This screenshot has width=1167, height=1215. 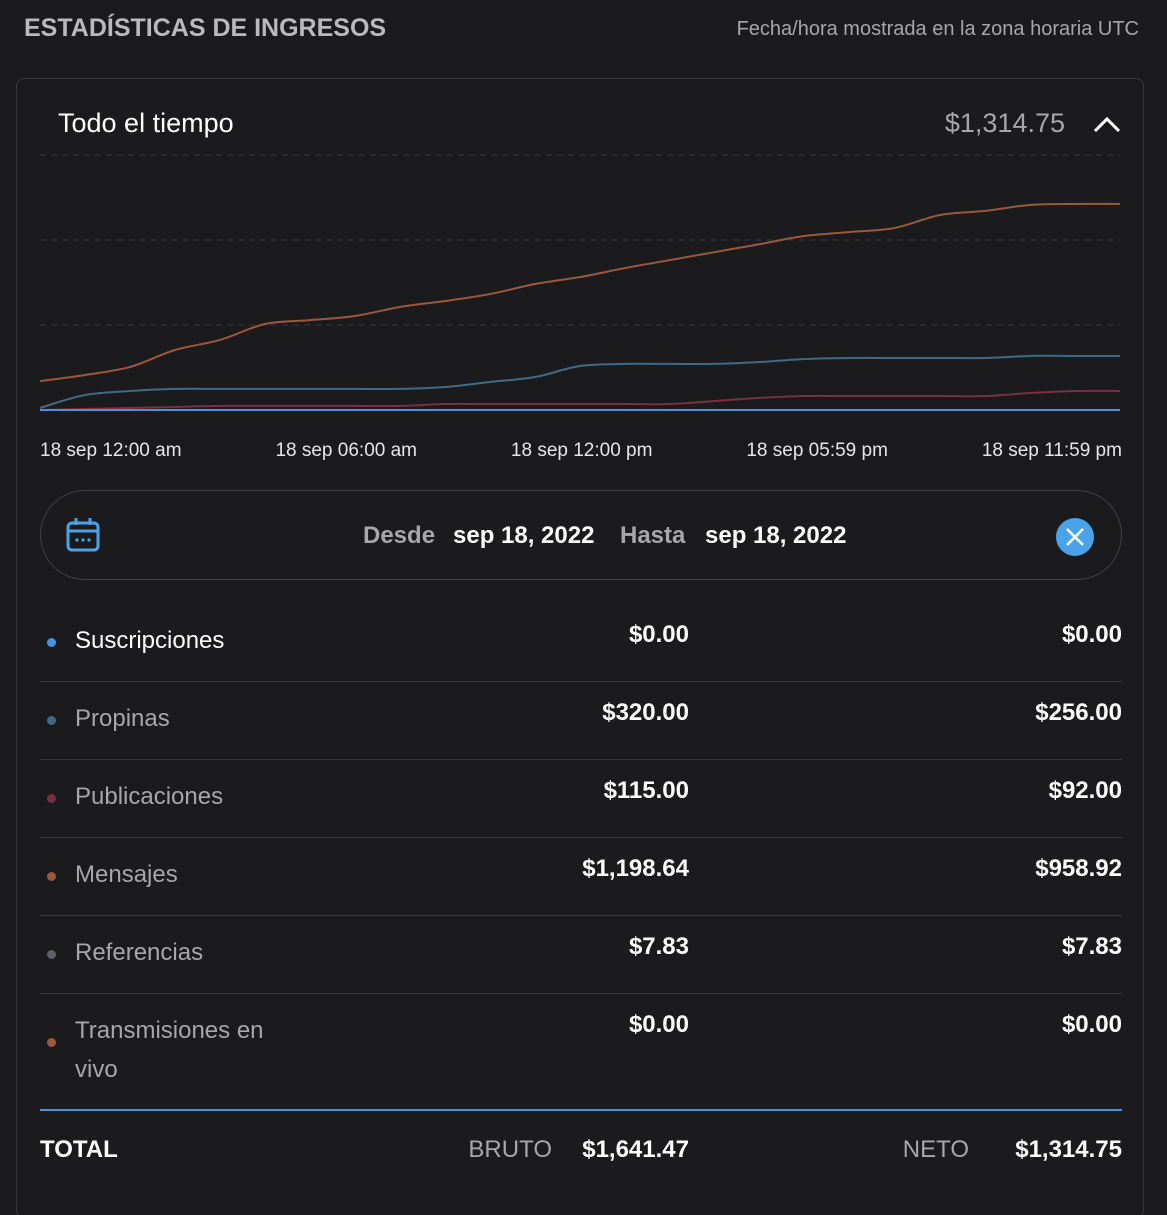 I want to click on row-name: Transmisiones en vivo, so click(x=169, y=1050).